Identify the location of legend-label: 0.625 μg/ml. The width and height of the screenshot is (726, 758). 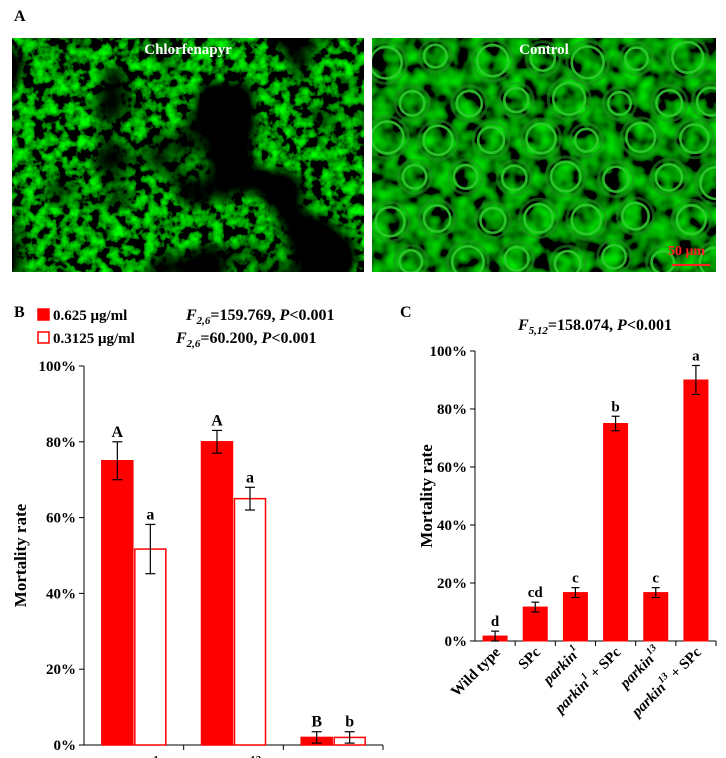
(90, 316).